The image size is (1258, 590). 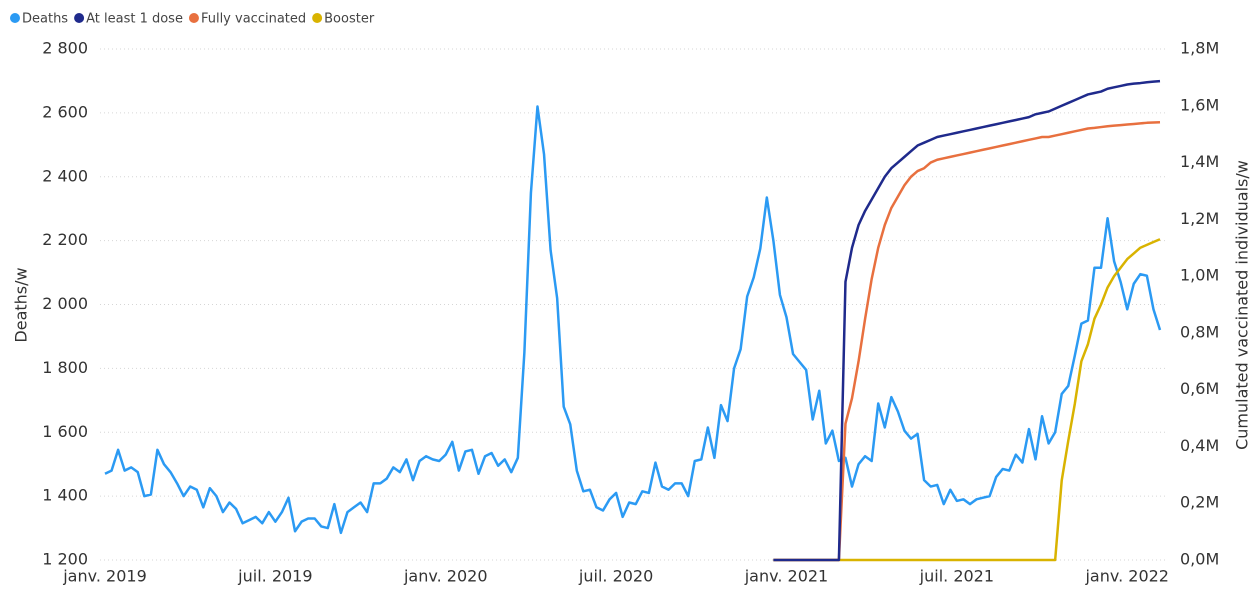 What do you see at coordinates (1199, 331) in the screenshot?
I see `y2-tick-label: 0,8M` at bounding box center [1199, 331].